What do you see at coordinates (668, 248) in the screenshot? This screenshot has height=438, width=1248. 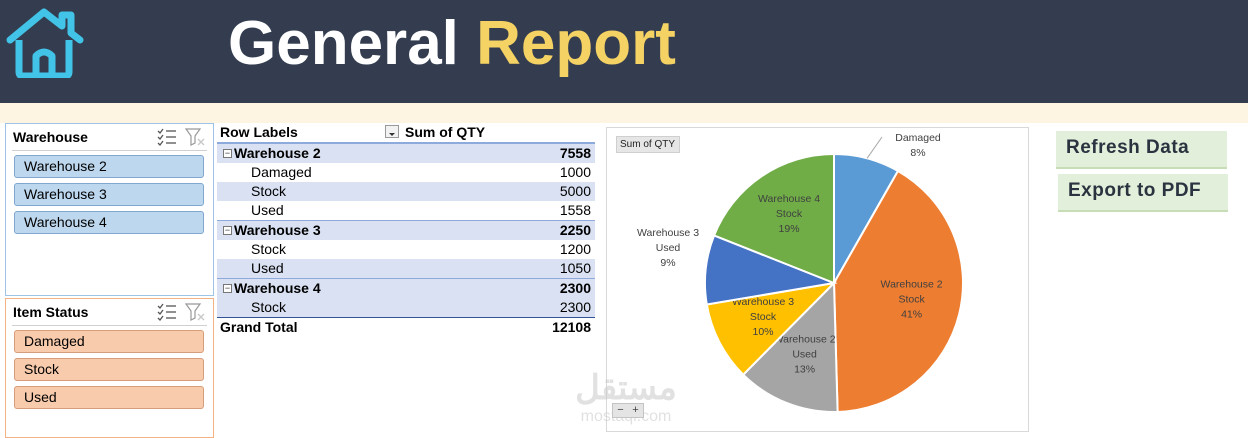 I see `pie-data-label: Warehouse 3 Used 9%` at bounding box center [668, 248].